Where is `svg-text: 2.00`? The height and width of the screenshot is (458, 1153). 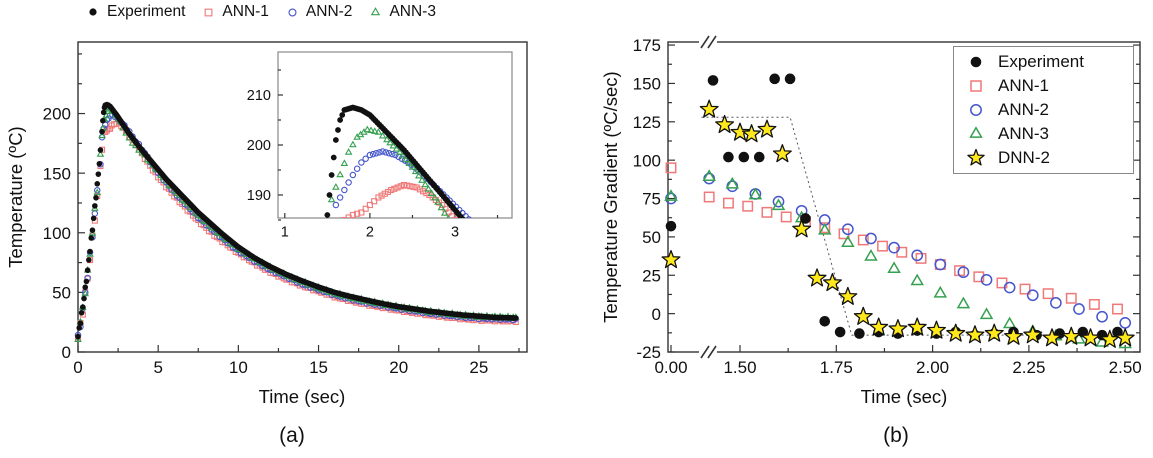 svg-text: 2.00 is located at coordinates (932, 367).